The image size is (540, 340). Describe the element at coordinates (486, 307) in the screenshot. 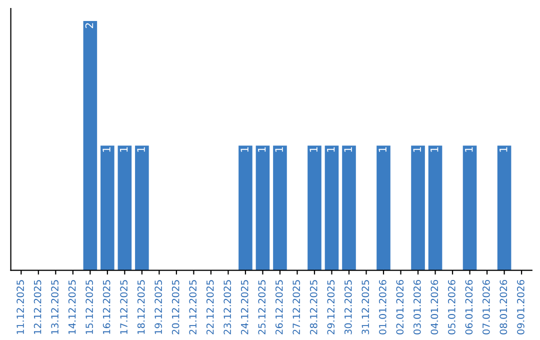

I see `x-tick-label: 07.01.2026` at that location.